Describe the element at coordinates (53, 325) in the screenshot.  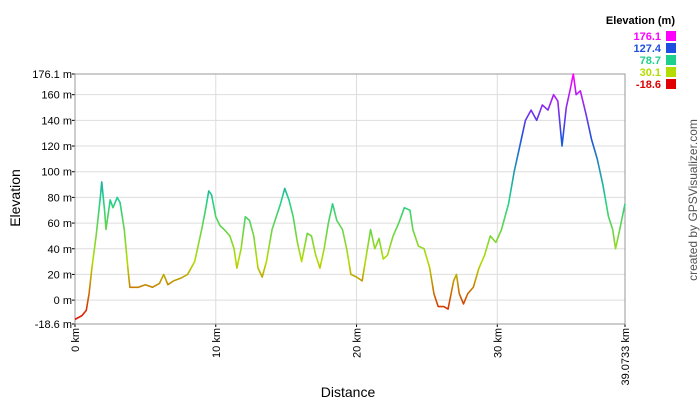
I see `y-tick-label: -18.6 m` at that location.